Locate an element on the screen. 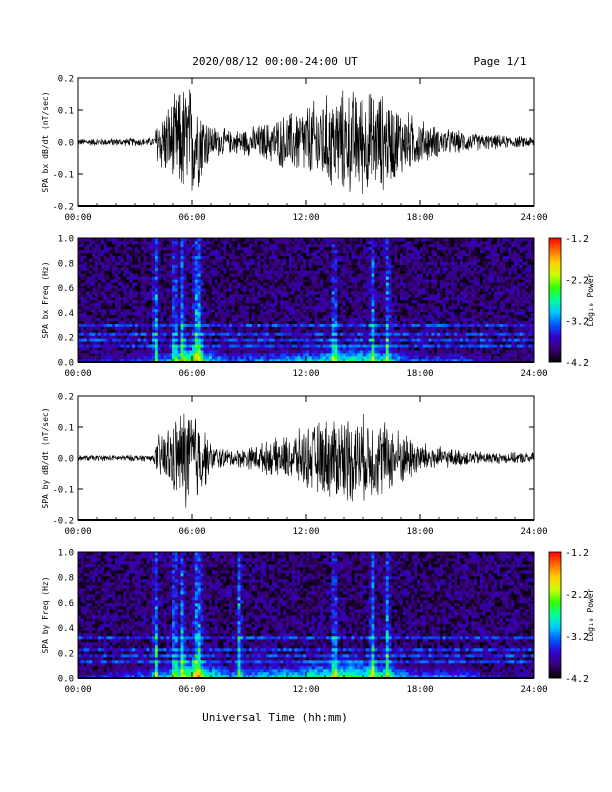  figure-title: 2020/08/12 00:00-24:00 UT is located at coordinates (275, 61).